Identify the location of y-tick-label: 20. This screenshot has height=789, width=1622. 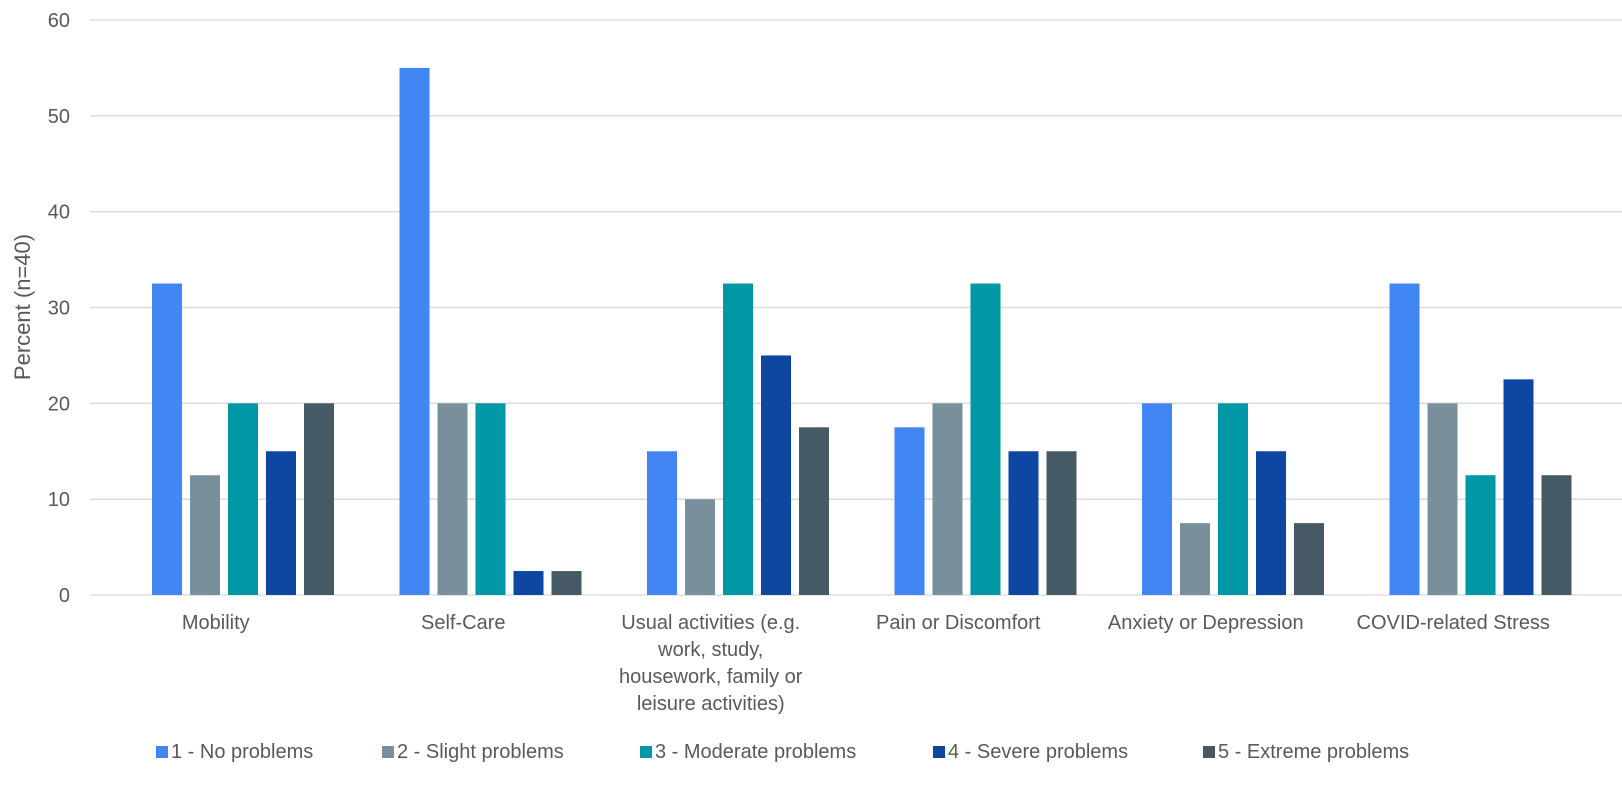
(59, 404).